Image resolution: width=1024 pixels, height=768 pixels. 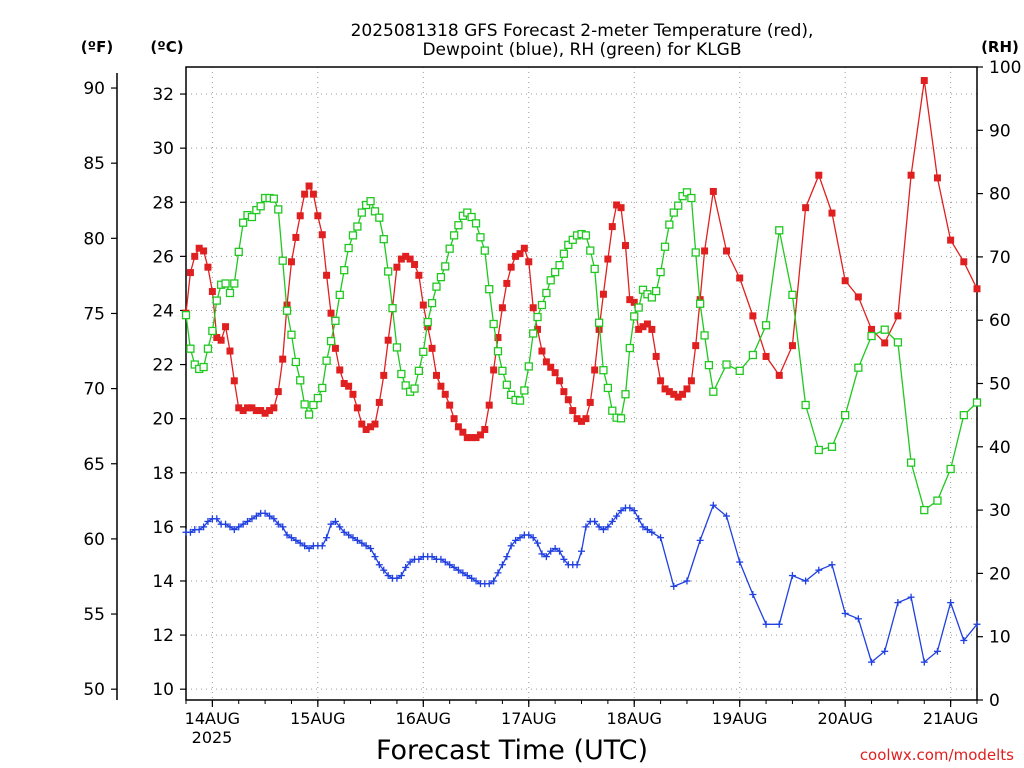 I want to click on fahrenheit-tick-label: 70, so click(x=94, y=390).